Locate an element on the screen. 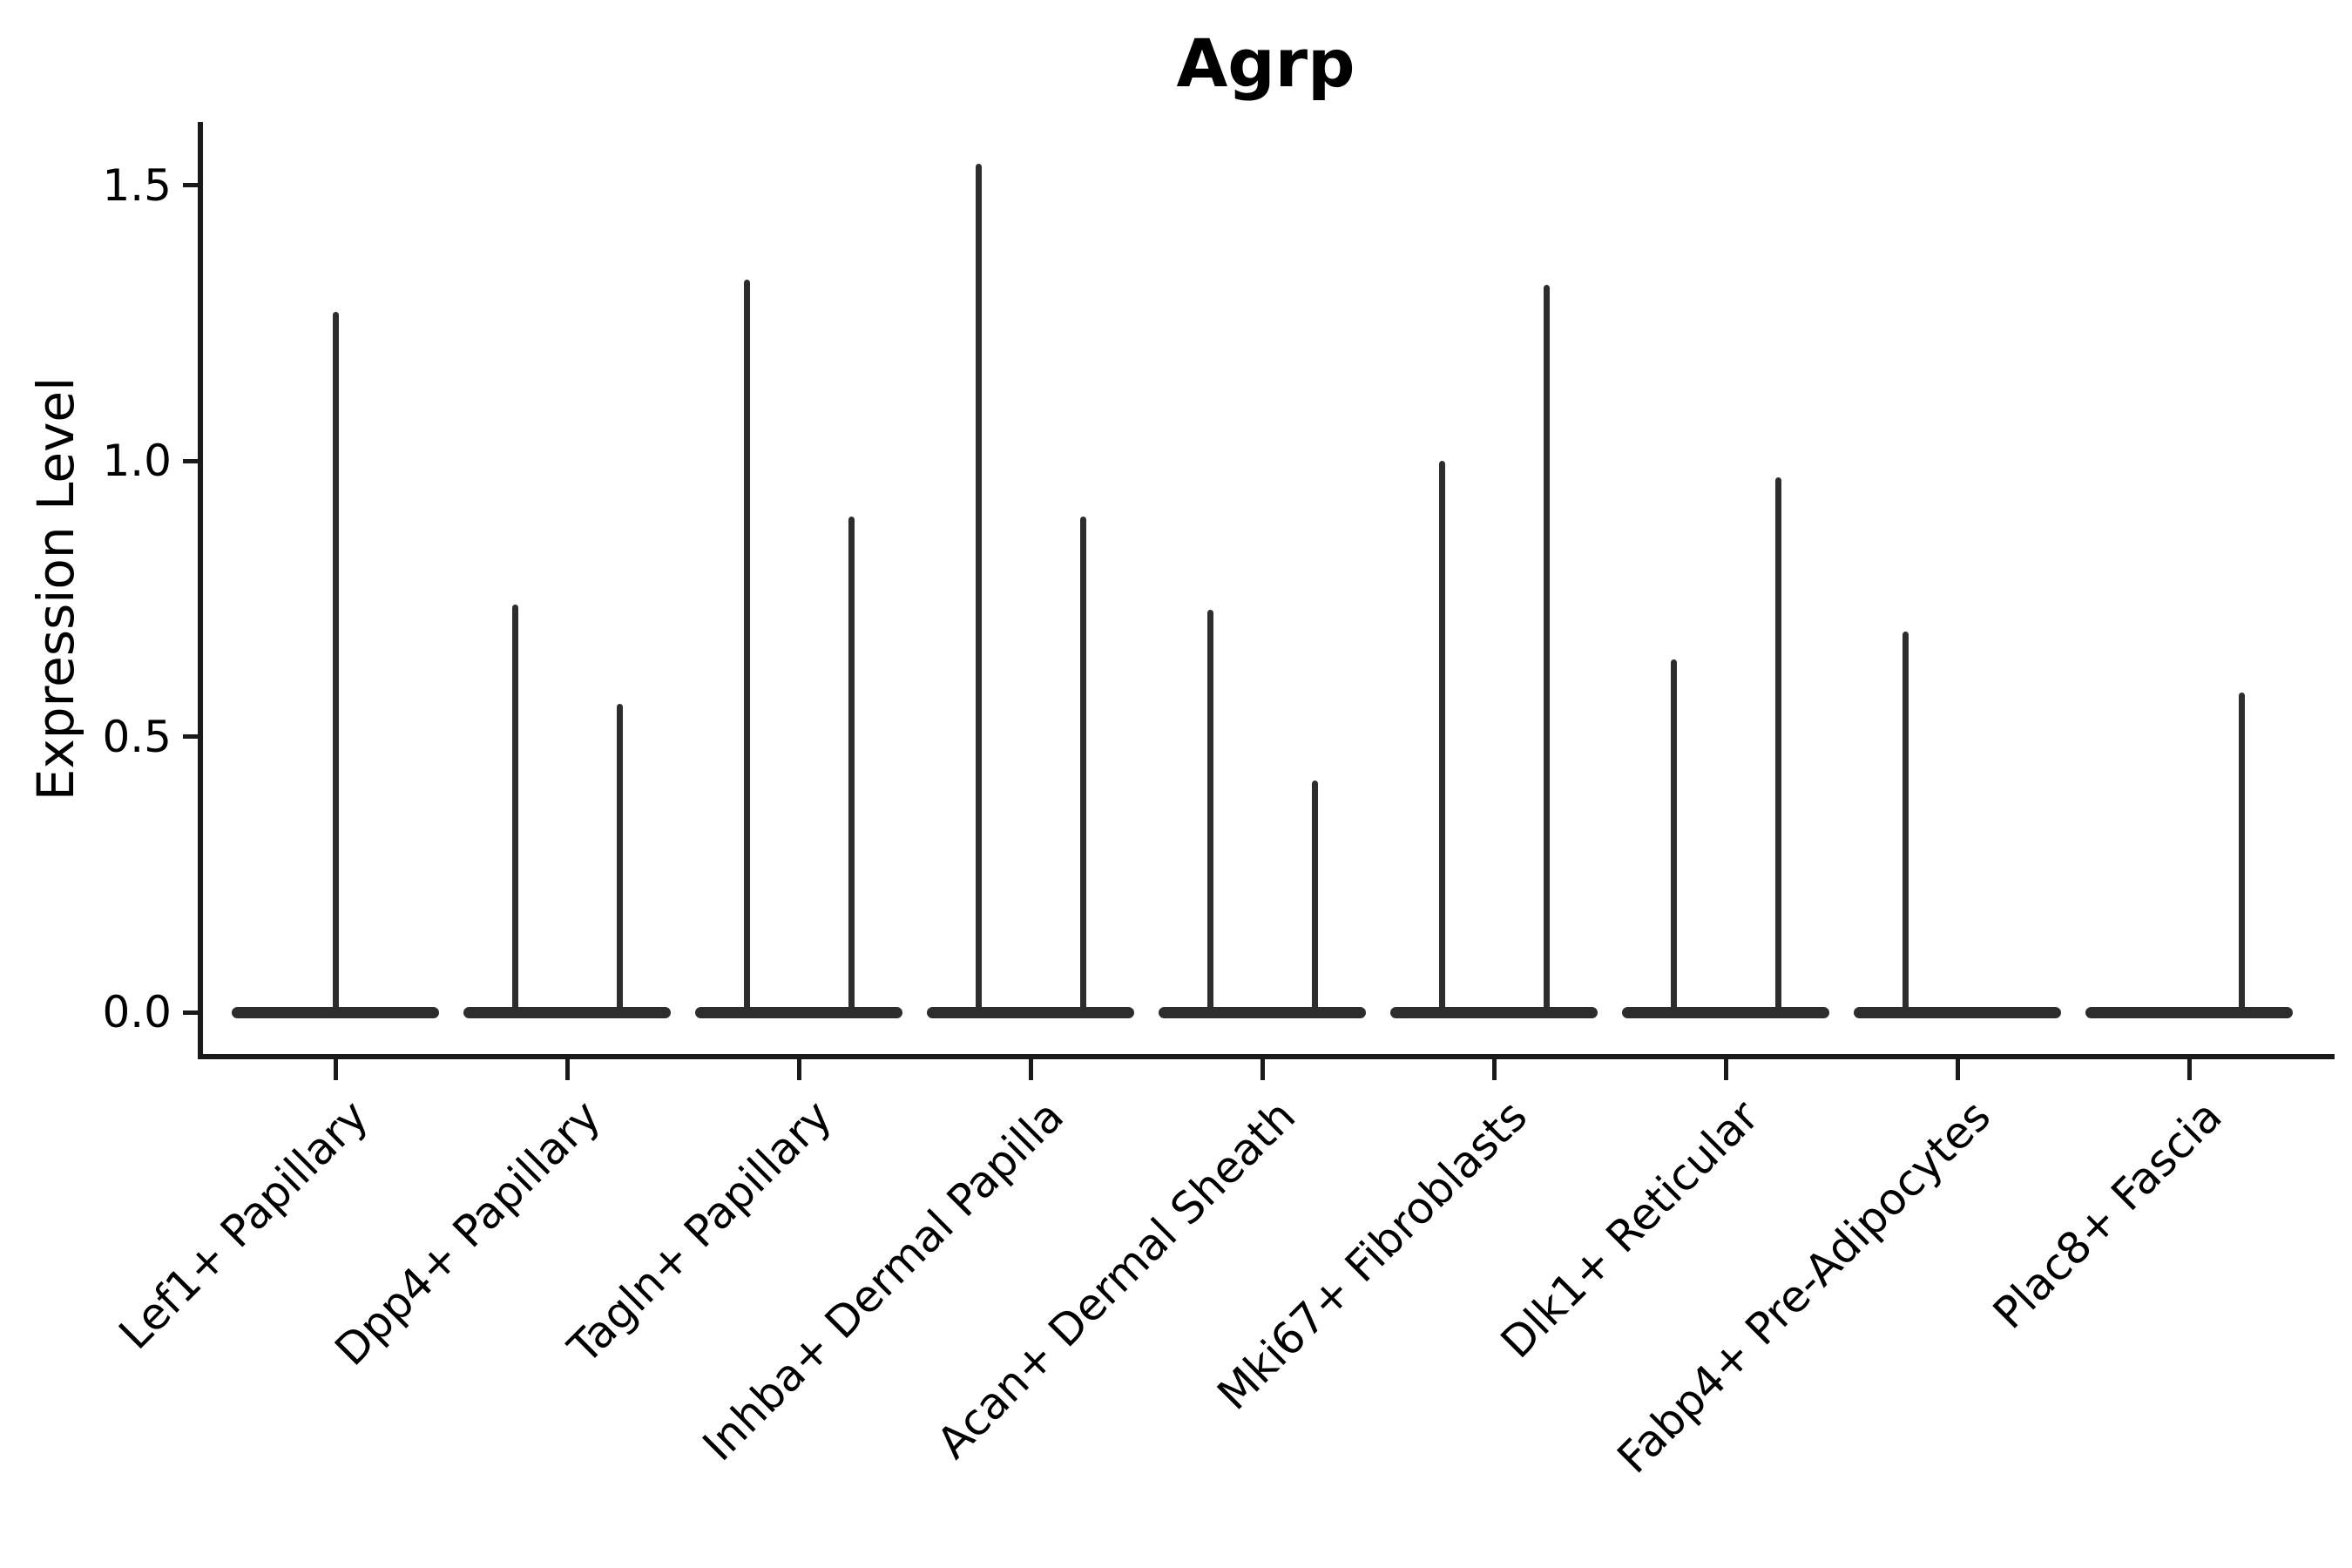 The image size is (2352, 1568). y-tick-label: 1.5 is located at coordinates (137, 185).